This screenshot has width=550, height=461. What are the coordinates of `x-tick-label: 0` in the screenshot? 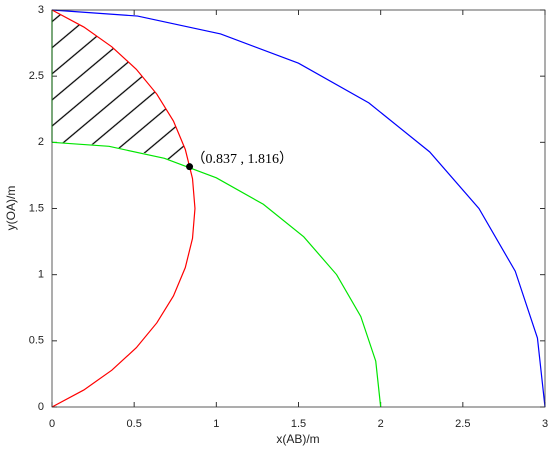 It's located at (52, 424).